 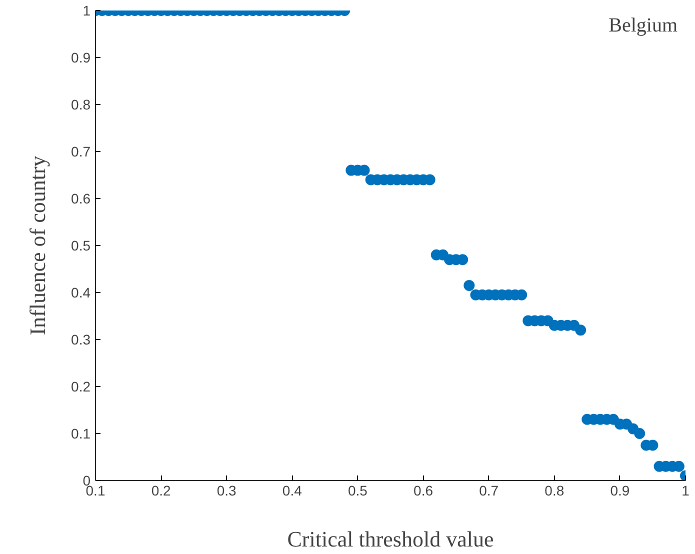 I want to click on y-tick-label: 0.5, so click(x=81, y=246).